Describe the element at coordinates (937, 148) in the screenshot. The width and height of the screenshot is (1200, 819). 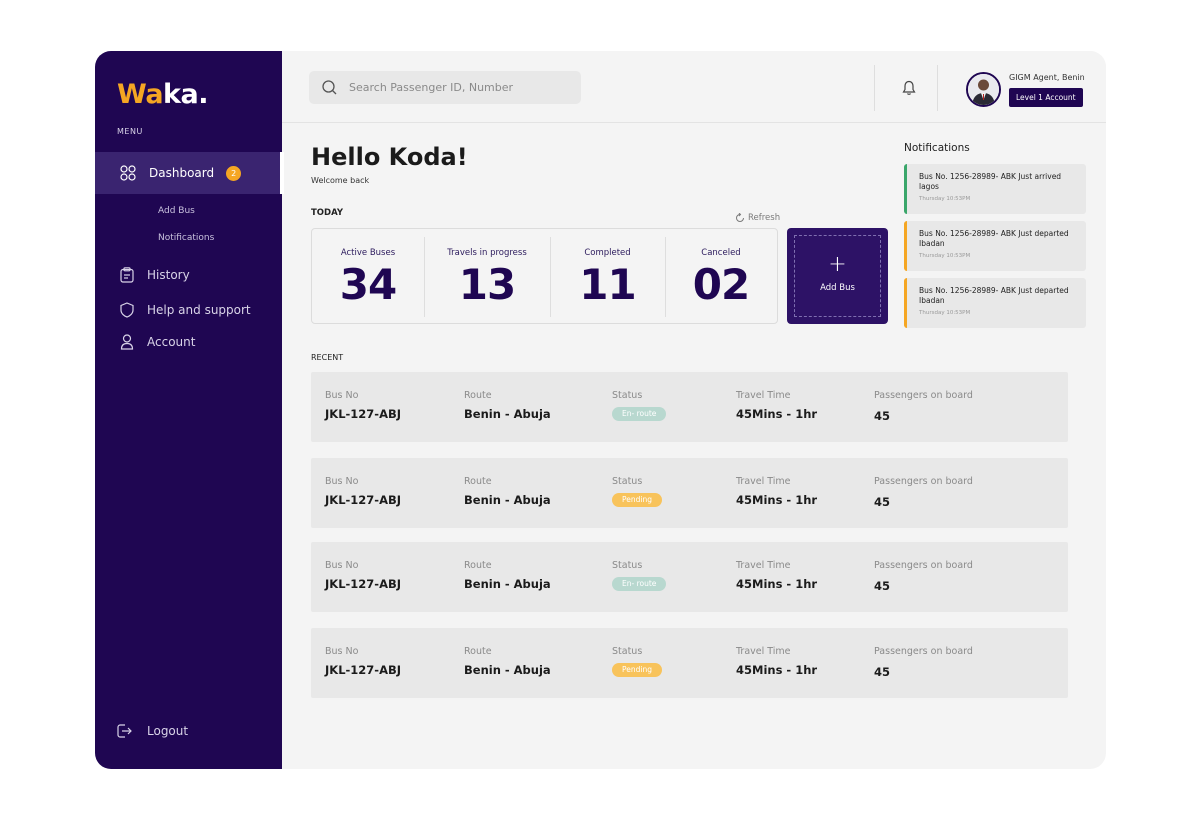
I see `notifications-title: Notifications` at that location.